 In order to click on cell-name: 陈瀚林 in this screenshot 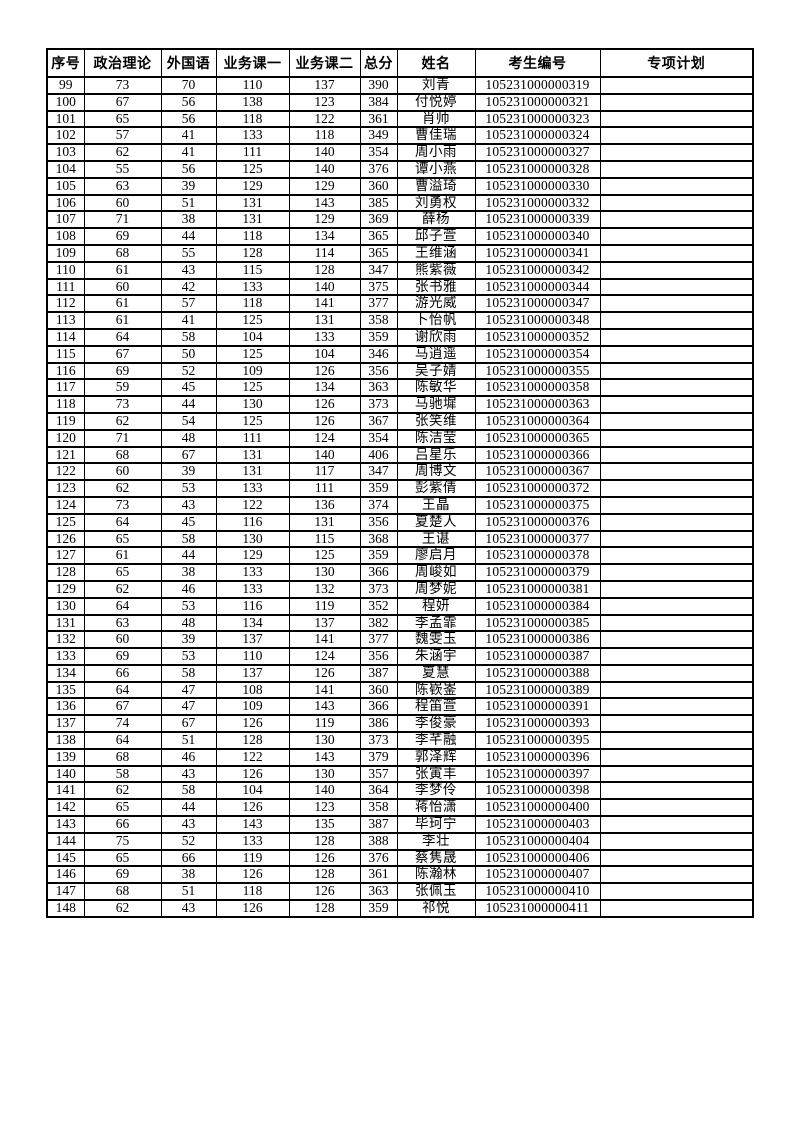, I will do `click(436, 875)`.